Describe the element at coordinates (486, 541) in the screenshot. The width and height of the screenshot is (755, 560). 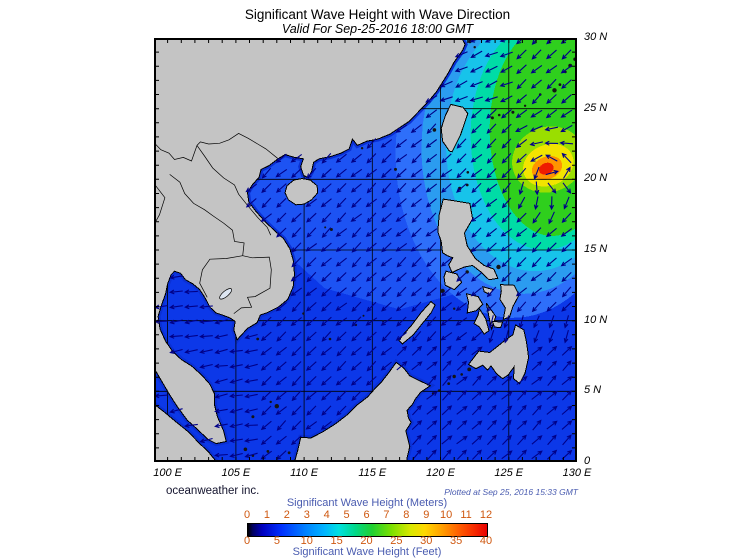
I see `feet-tick-40: 40` at that location.